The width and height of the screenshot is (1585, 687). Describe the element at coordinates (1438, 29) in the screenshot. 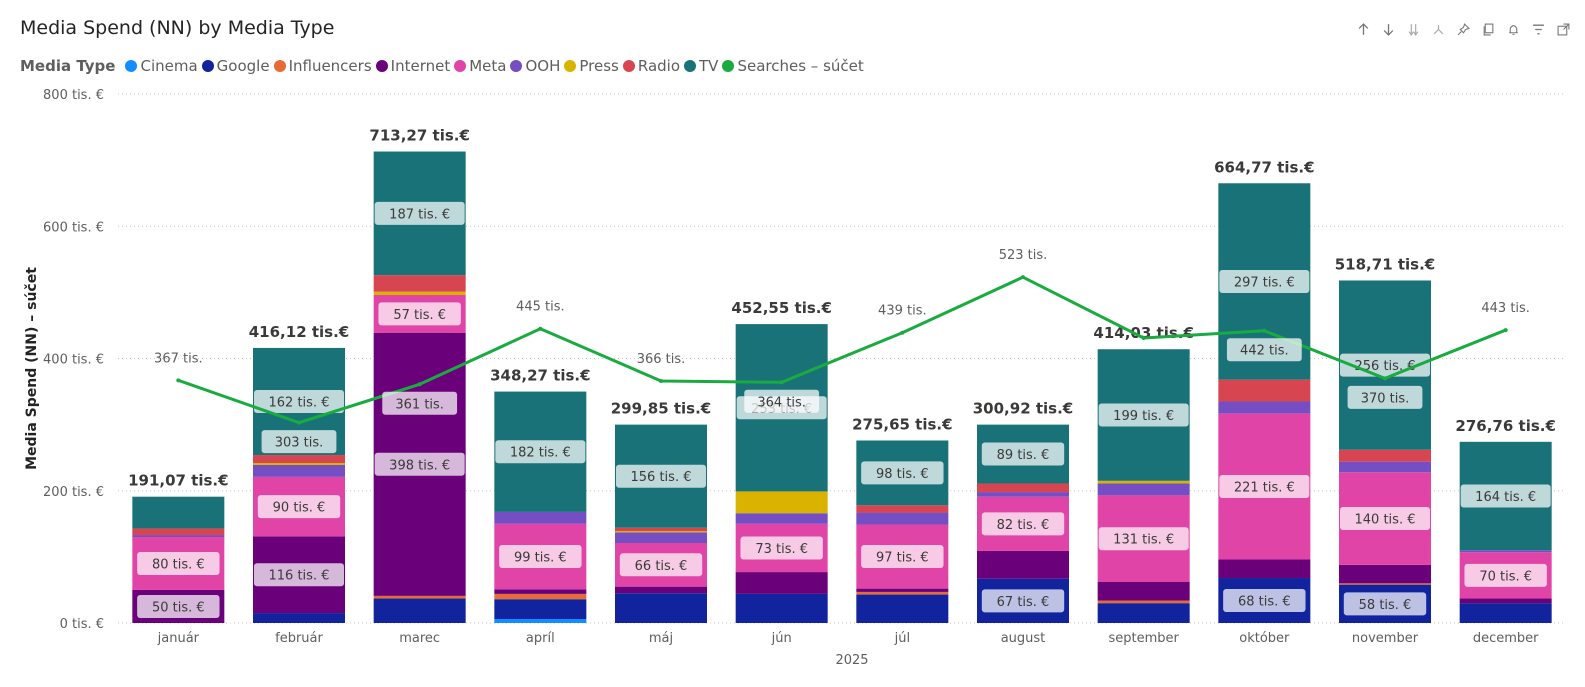

I see `expand-hierarchy-icon` at that location.